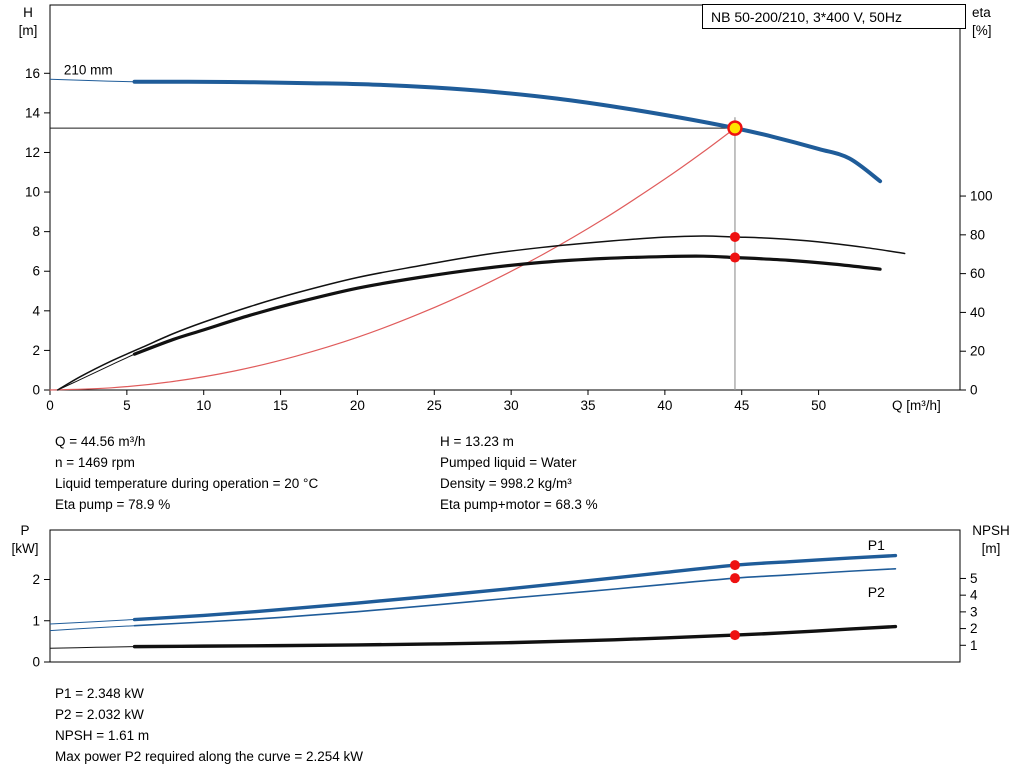  Describe the element at coordinates (33, 112) in the screenshot. I see `y-left-tick-label: 14` at that location.